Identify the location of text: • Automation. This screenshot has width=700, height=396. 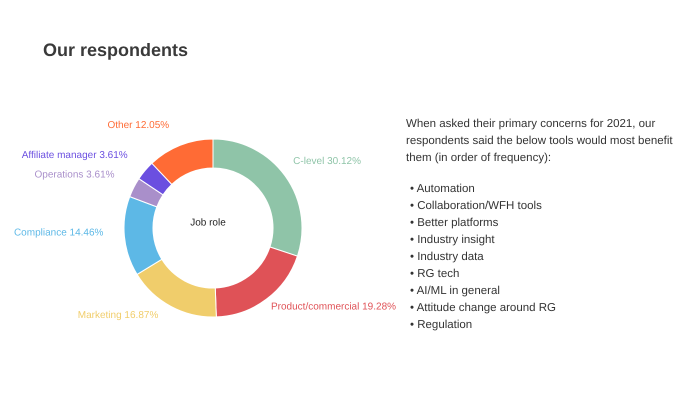
(443, 189).